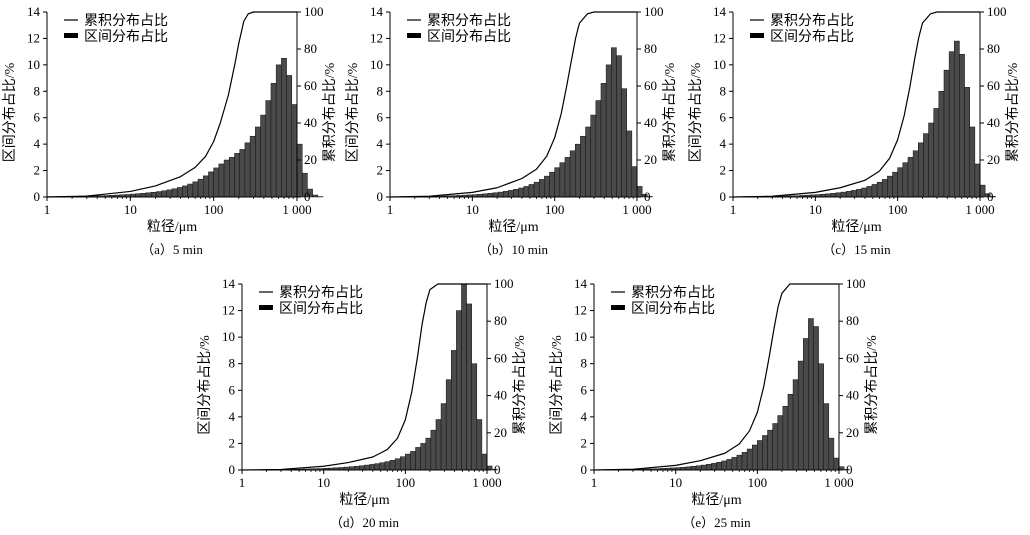  What do you see at coordinates (997, 11) in the screenshot?
I see `right-tick-label: 100` at bounding box center [997, 11].